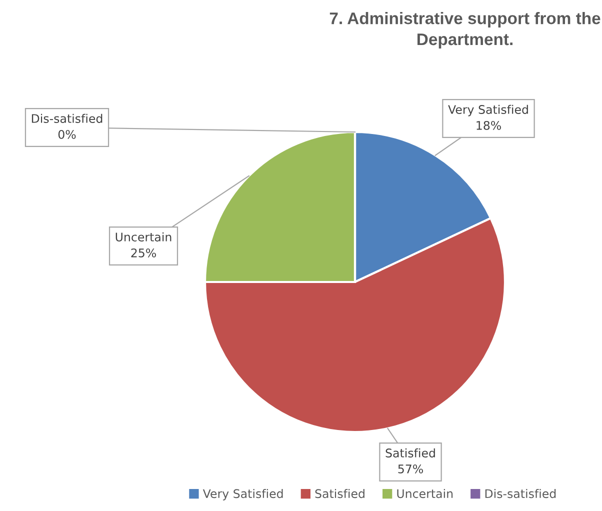 The width and height of the screenshot is (602, 511). Describe the element at coordinates (488, 110) in the screenshot. I see `slice-label: Very Satisfied` at that location.